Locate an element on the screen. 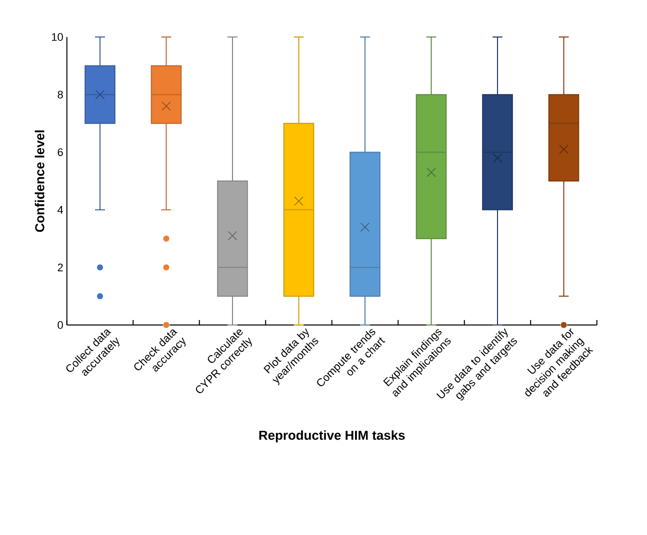 The width and height of the screenshot is (647, 535). y-tick-label: 10 is located at coordinates (57, 37).